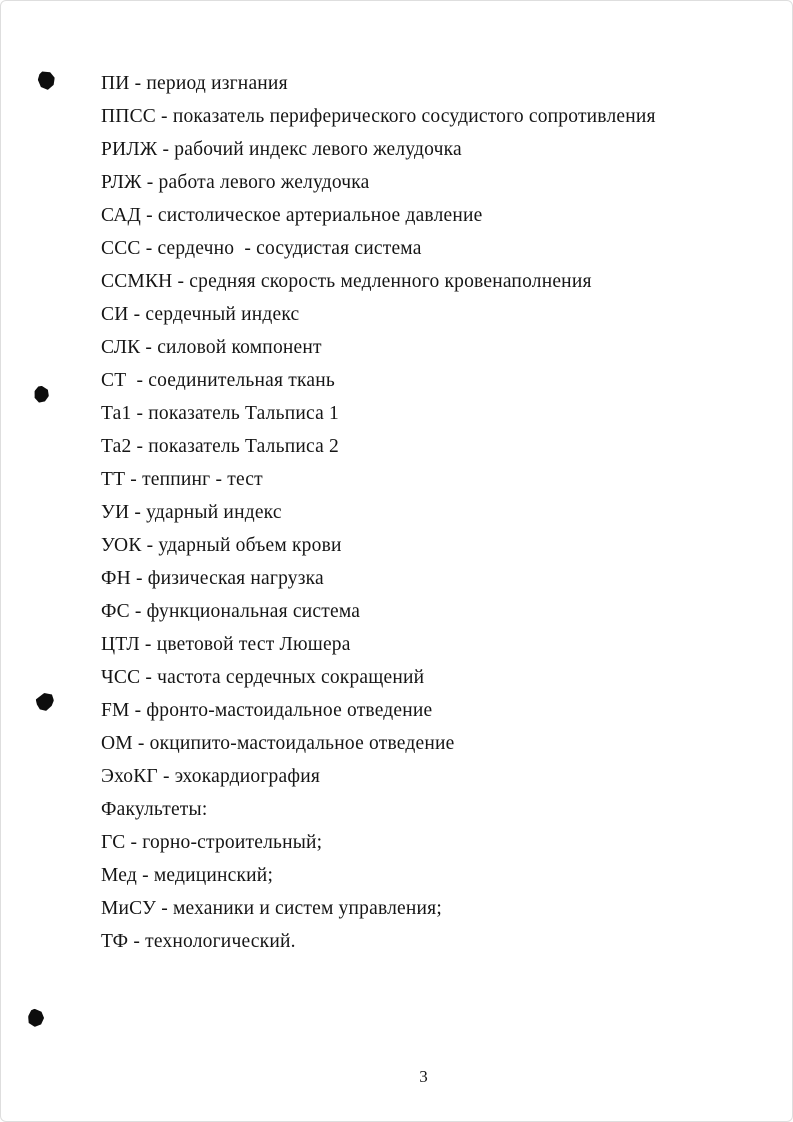  What do you see at coordinates (154, 809) in the screenshot?
I see `faculties-heading: Факультеты:` at bounding box center [154, 809].